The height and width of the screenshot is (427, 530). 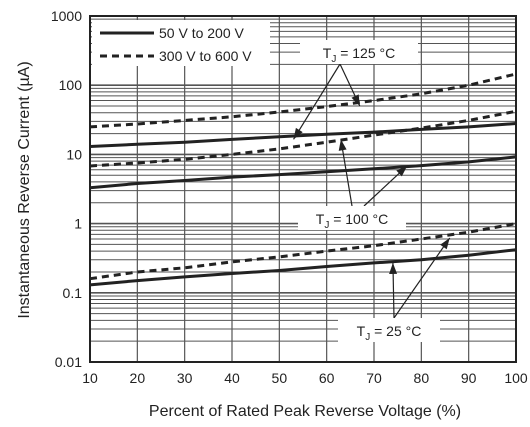 What do you see at coordinates (185, 378) in the screenshot?
I see `x-tick-label: 30` at bounding box center [185, 378].